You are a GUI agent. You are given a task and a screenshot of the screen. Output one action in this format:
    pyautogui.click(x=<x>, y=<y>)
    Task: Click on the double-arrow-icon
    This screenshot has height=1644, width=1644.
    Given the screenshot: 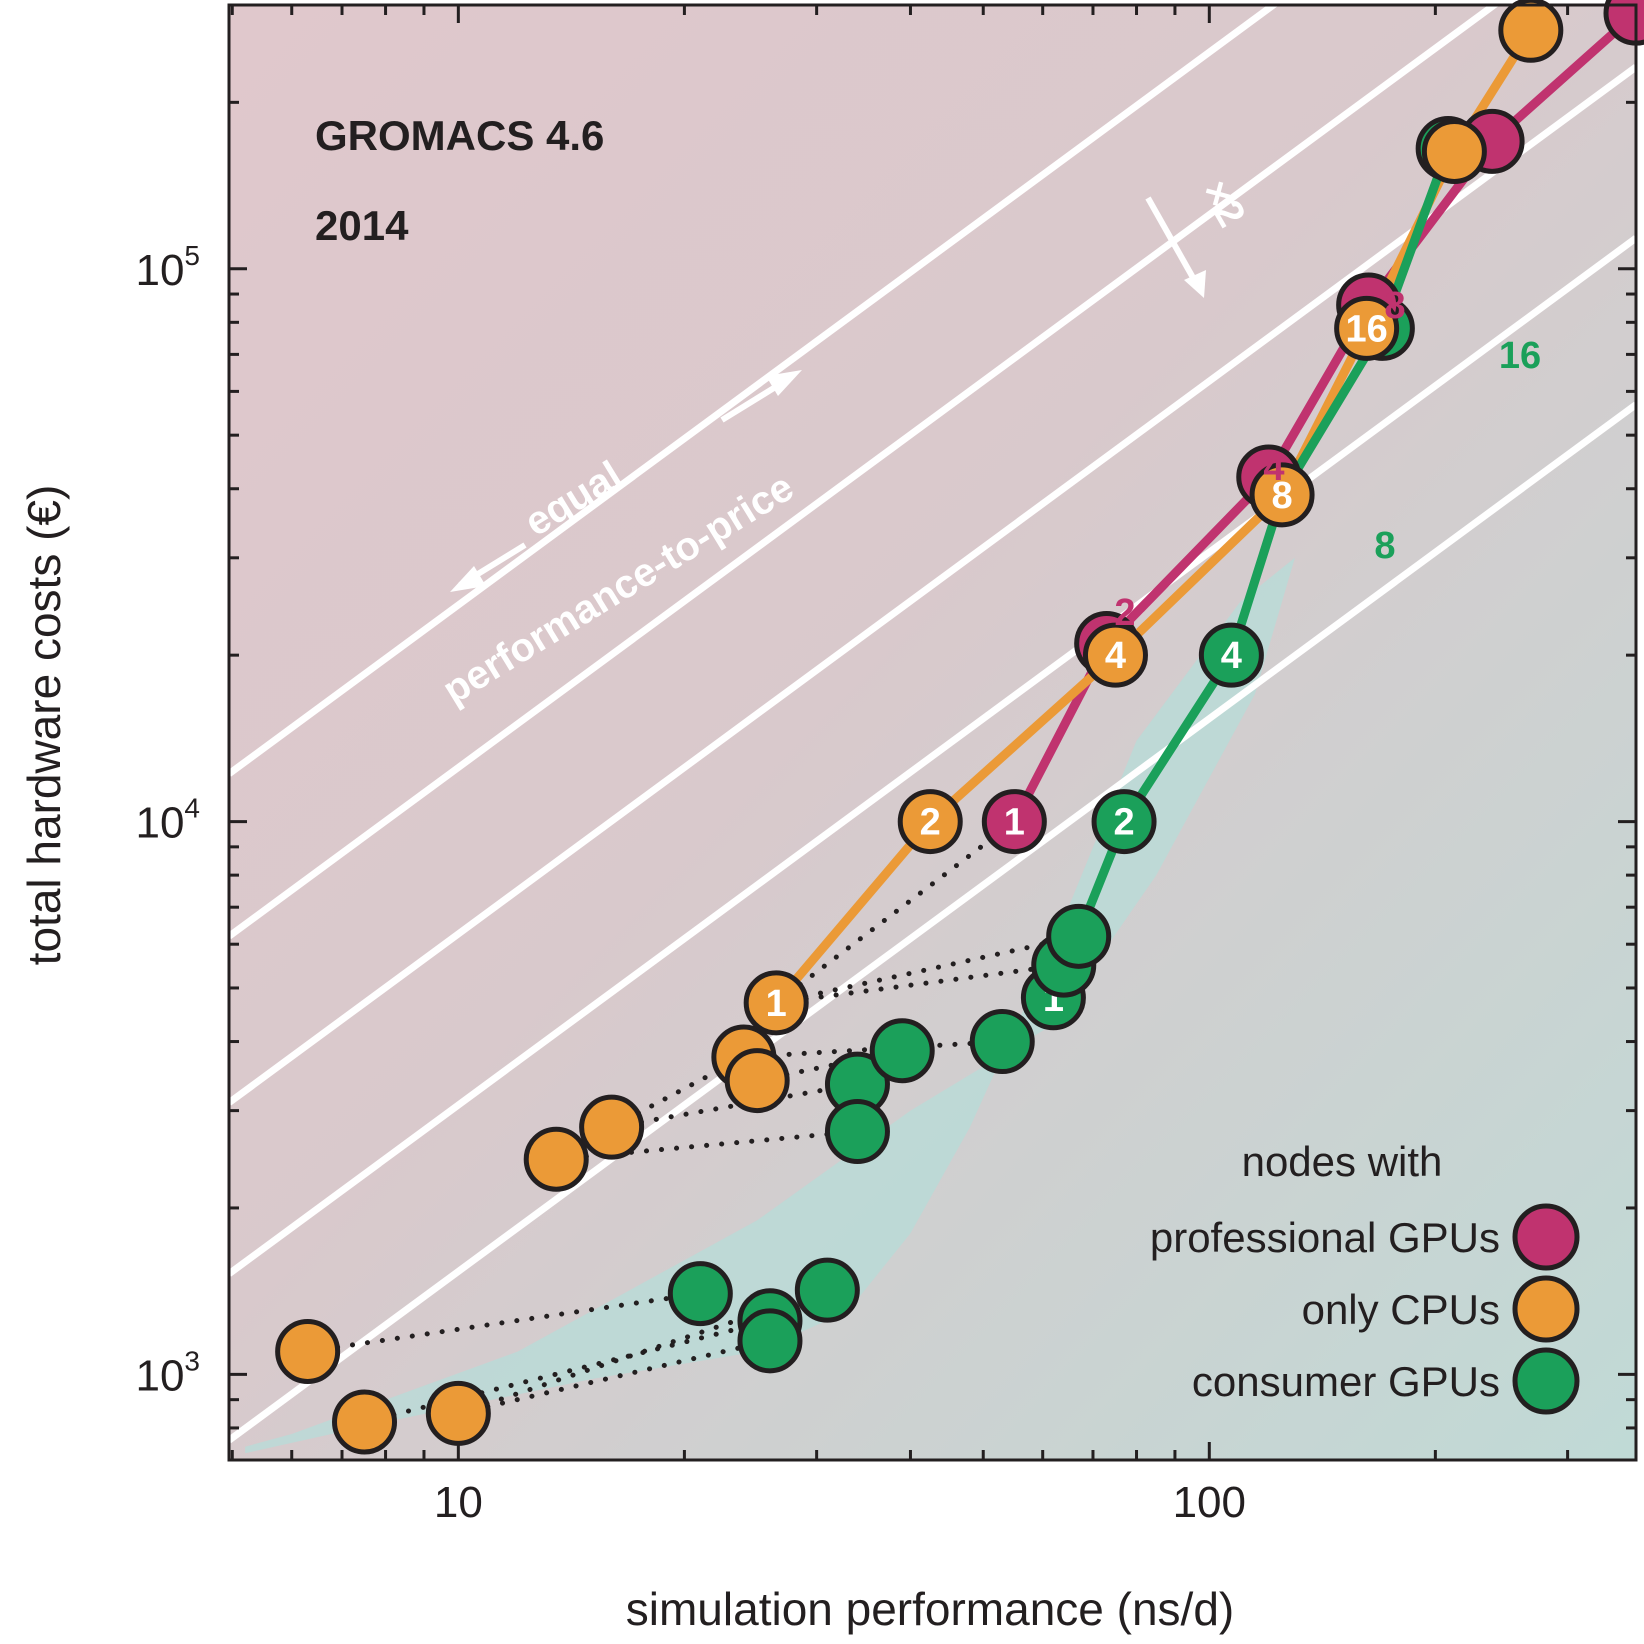 What is the action you would take?
    pyautogui.click(x=1172, y=240)
    